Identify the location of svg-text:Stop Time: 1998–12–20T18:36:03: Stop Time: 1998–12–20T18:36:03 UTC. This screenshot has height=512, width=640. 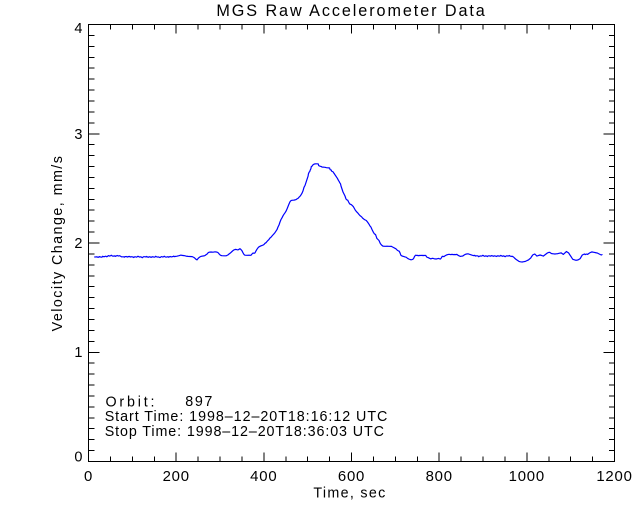
(245, 432).